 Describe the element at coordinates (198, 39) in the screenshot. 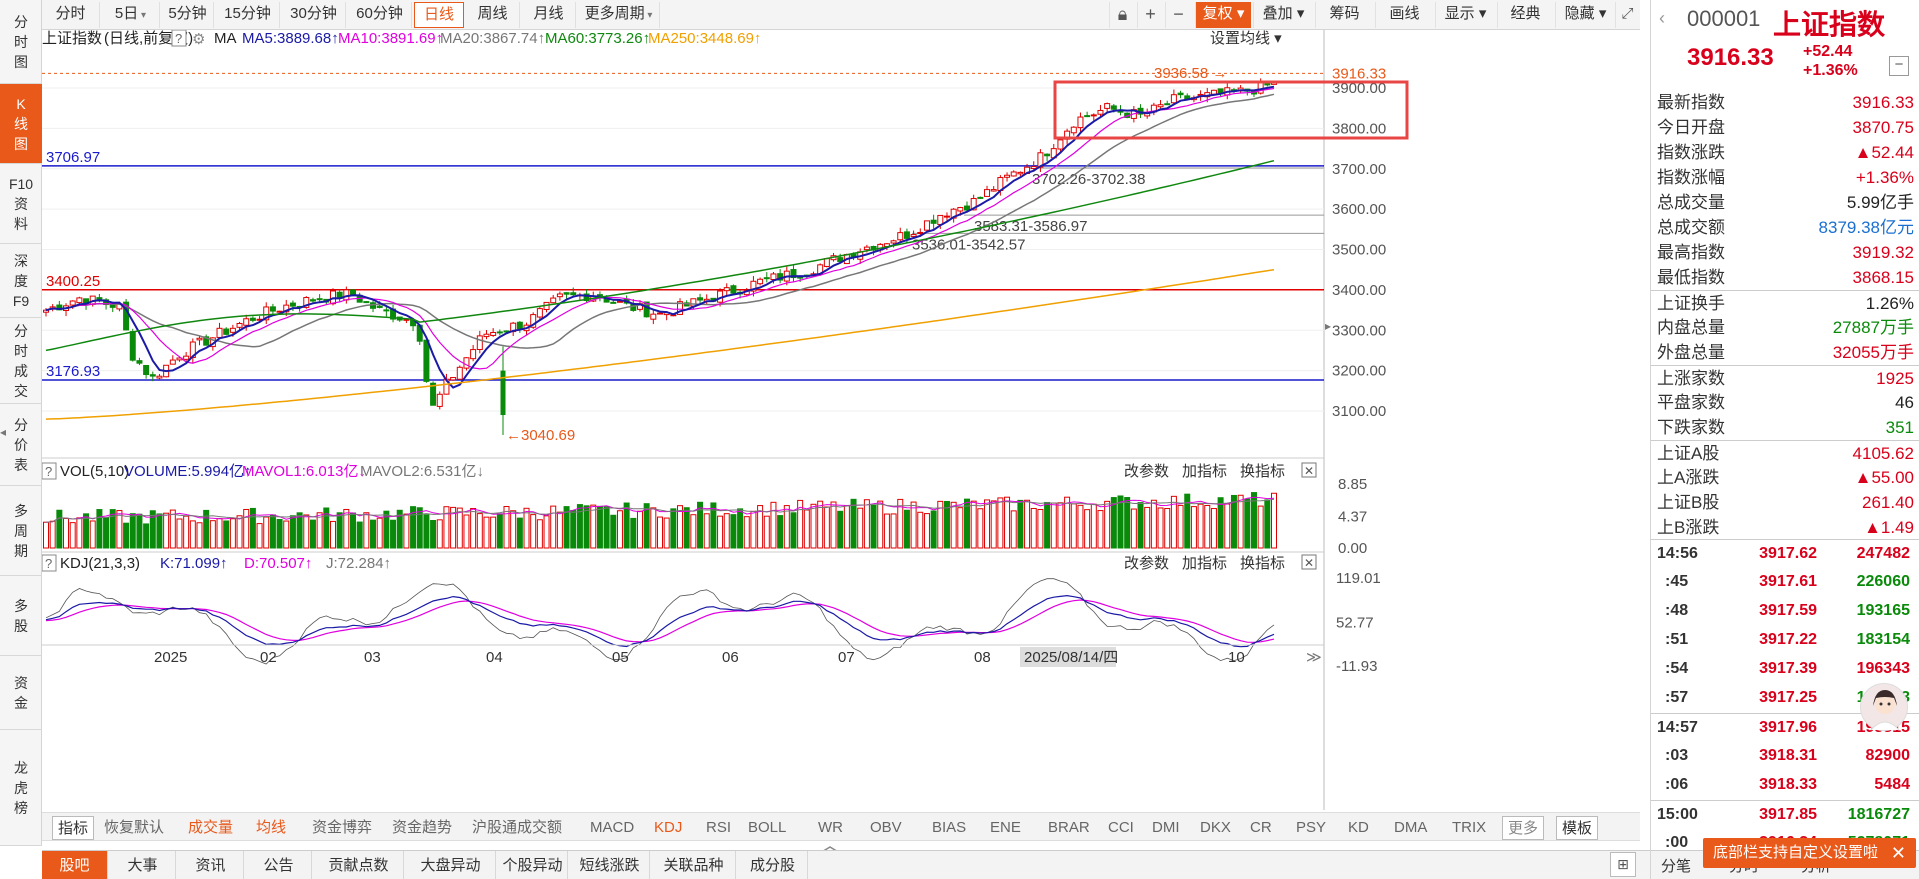

I see `gear-icon: ⚙` at that location.